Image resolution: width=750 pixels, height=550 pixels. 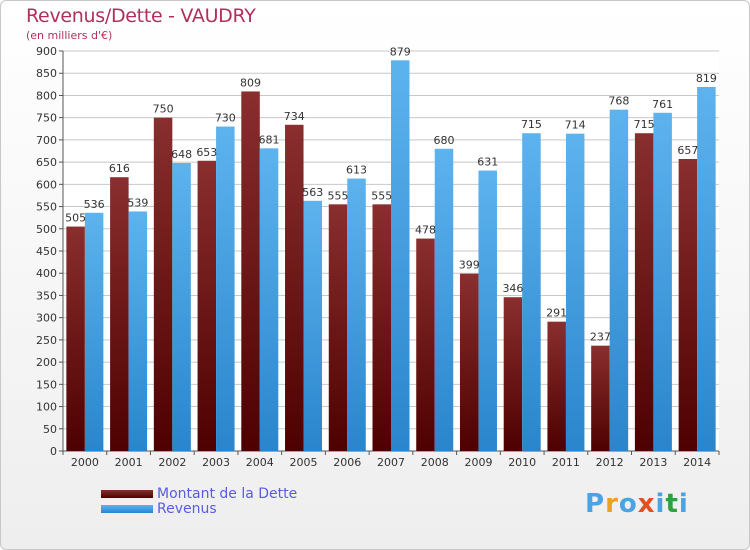 What do you see at coordinates (94, 204) in the screenshot?
I see `data-label: 536` at bounding box center [94, 204].